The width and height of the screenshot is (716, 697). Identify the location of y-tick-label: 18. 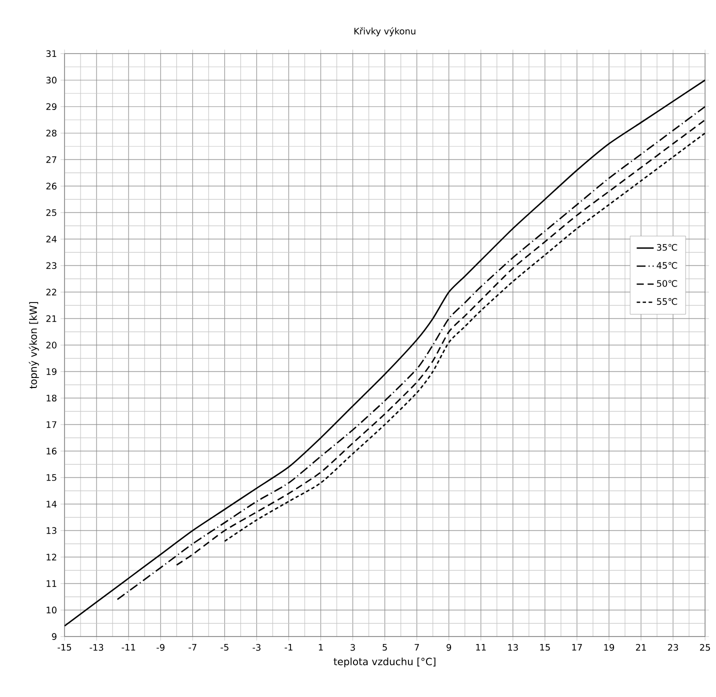
(51, 398).